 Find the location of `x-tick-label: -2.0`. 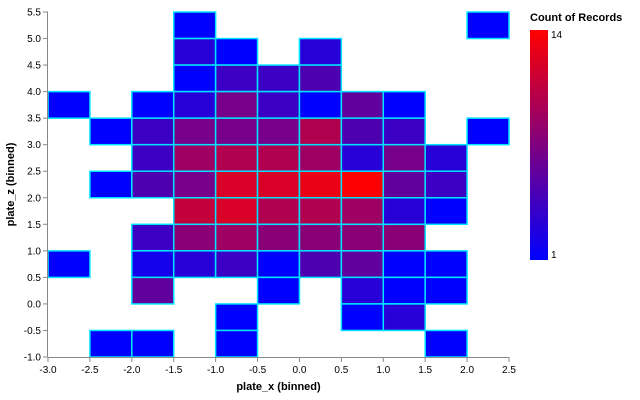

x-tick-label: -2.0 is located at coordinates (132, 370).